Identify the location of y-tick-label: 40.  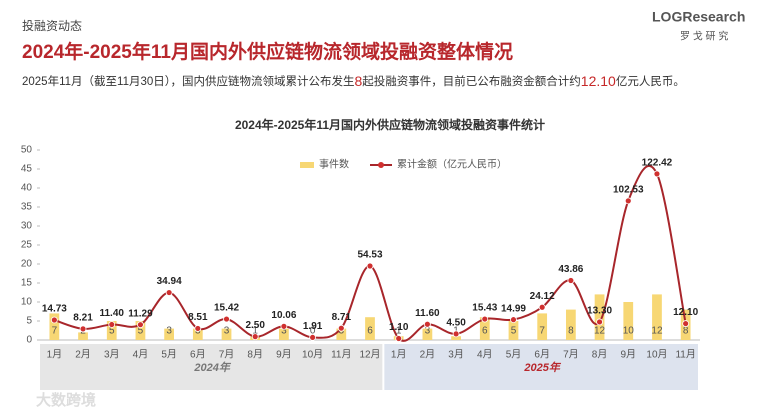
(27, 188).